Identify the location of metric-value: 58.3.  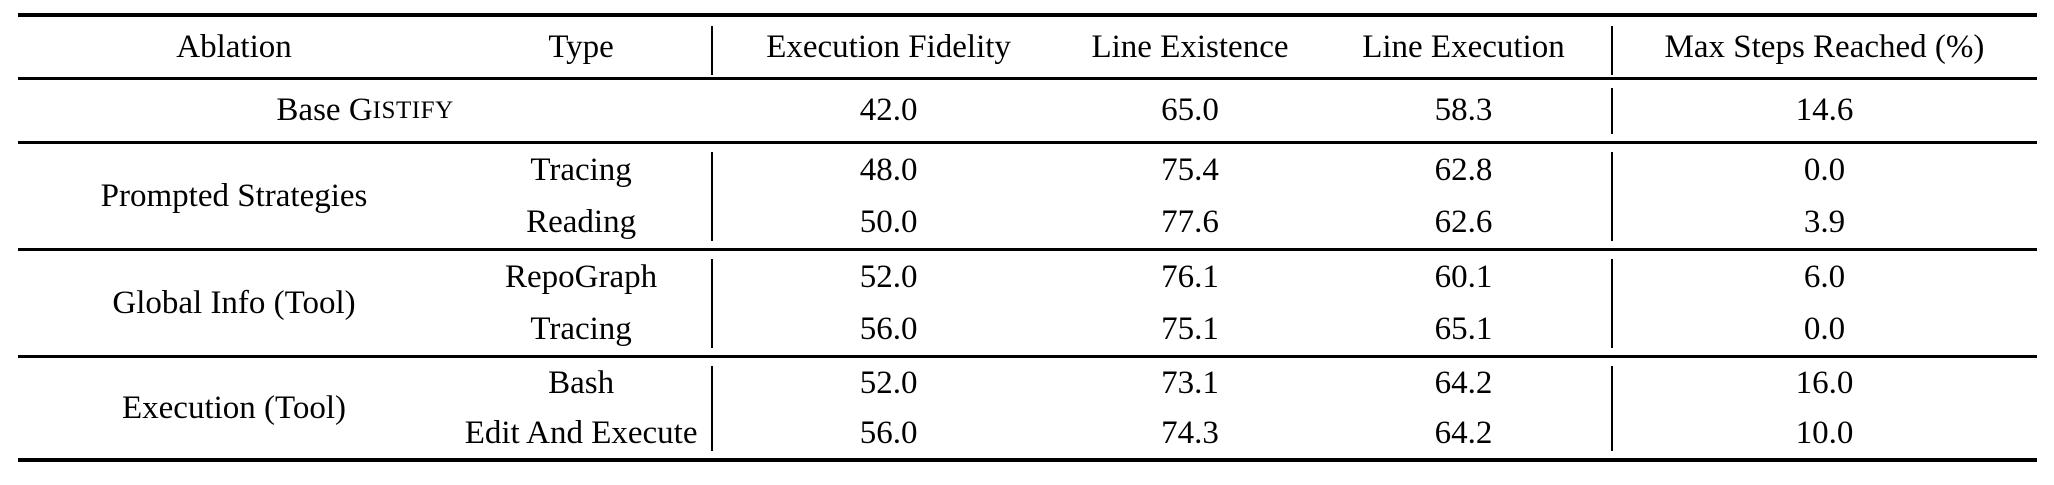
(1463, 110).